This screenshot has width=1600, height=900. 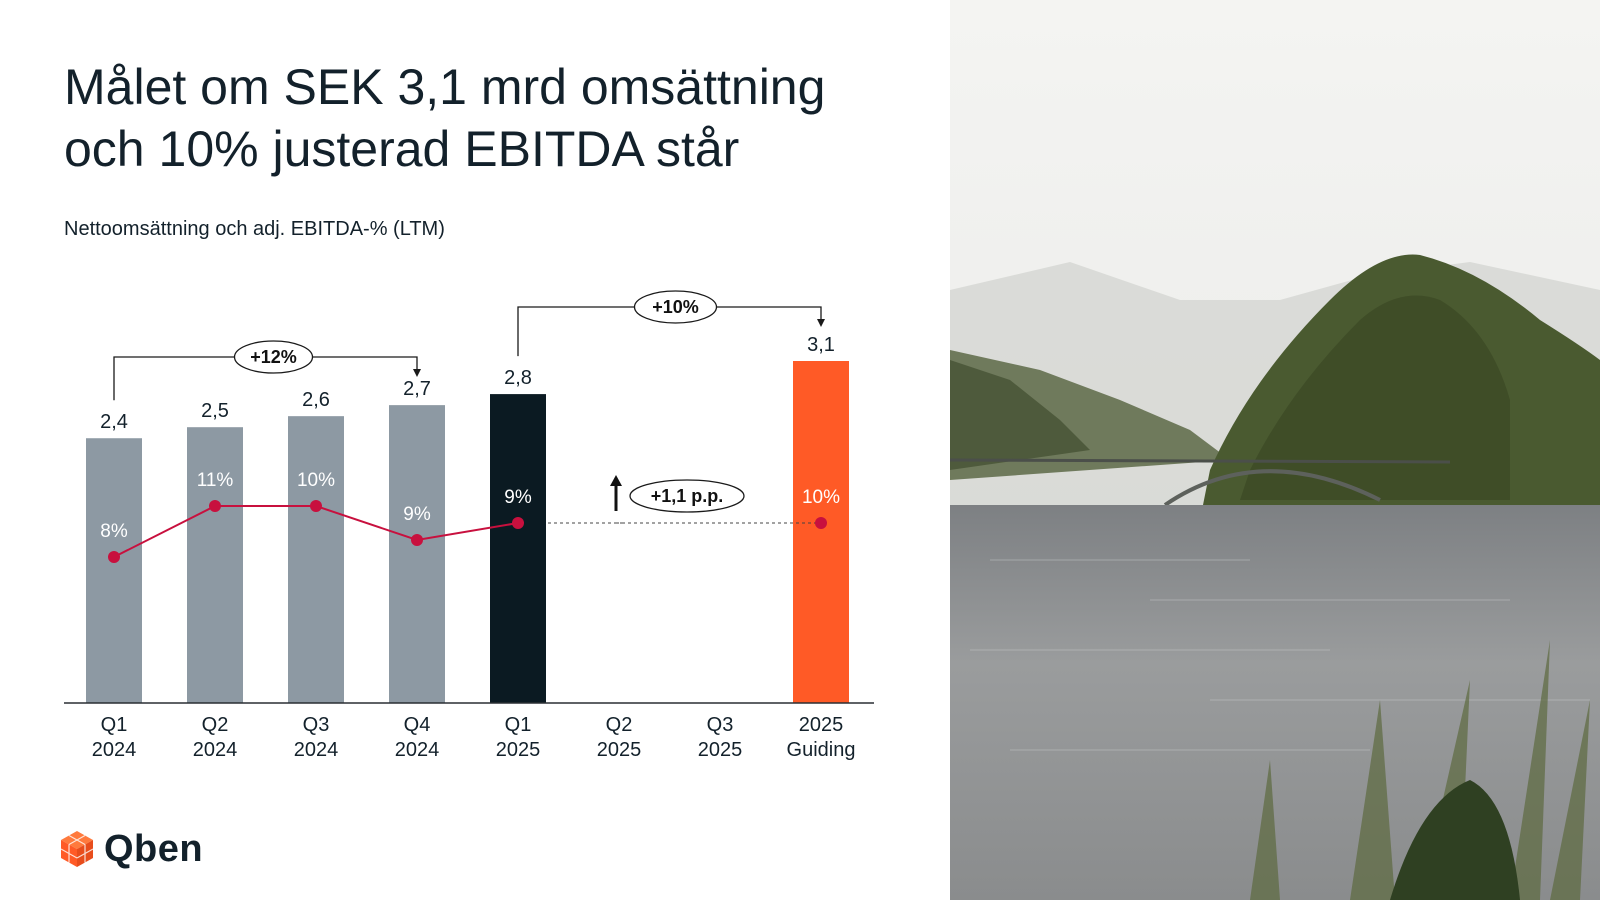 What do you see at coordinates (316, 480) in the screenshot?
I see `ebitda-label-2: 10%` at bounding box center [316, 480].